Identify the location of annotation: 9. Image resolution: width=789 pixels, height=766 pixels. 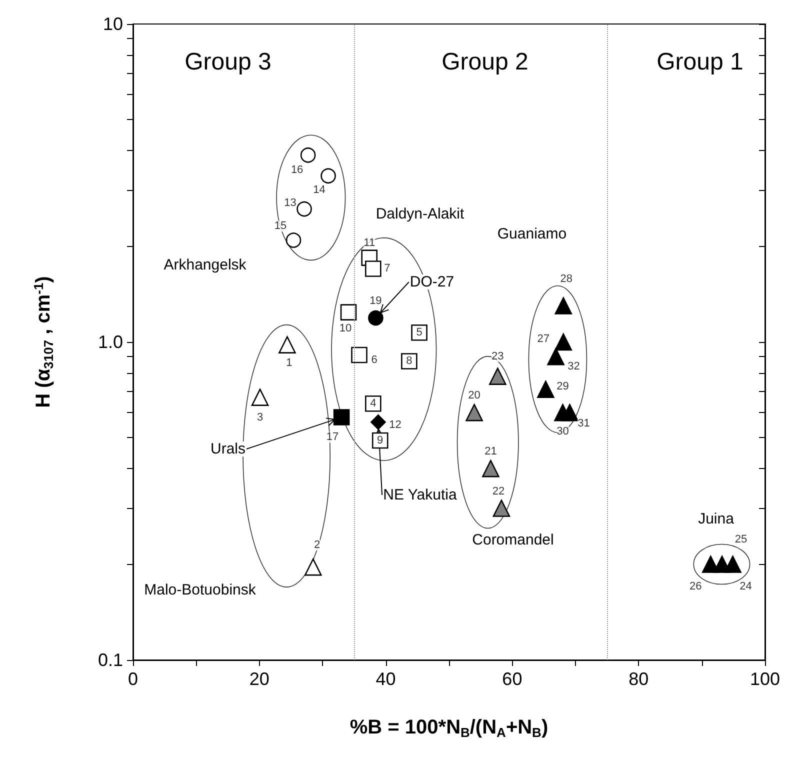
(380, 440).